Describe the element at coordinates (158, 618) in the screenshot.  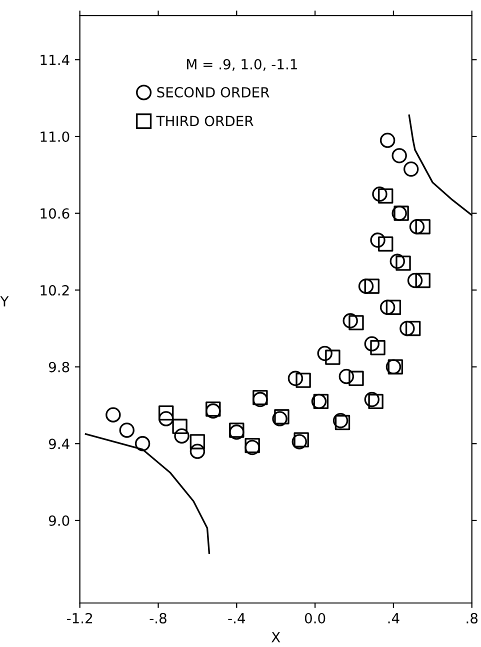
I see `x-tick-label: -.8` at that location.